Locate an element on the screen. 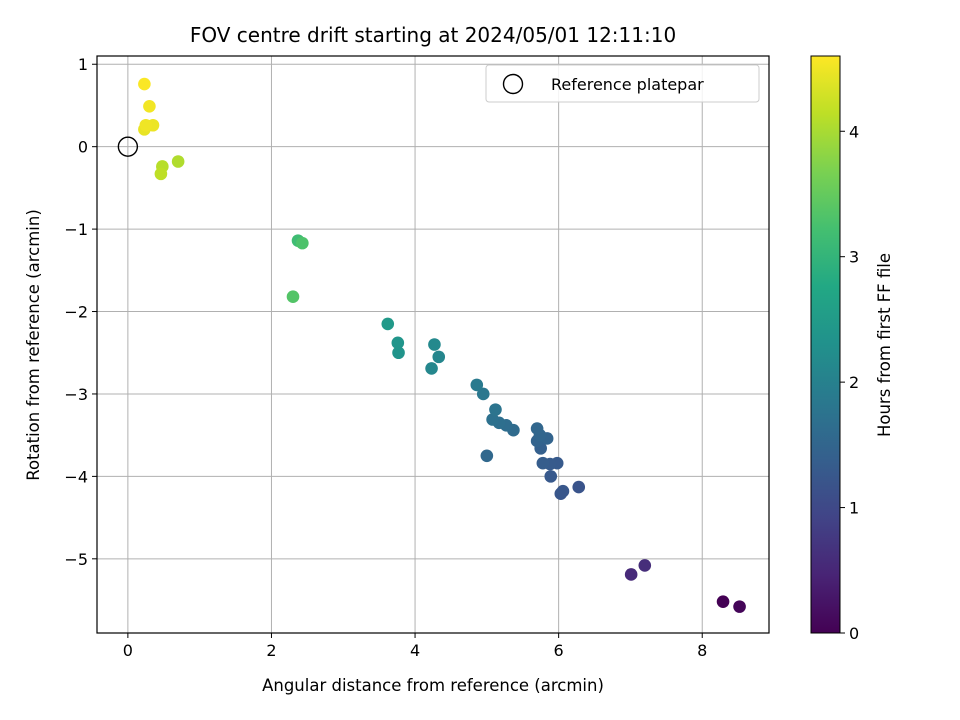  colorbar-tick-label: 1 is located at coordinates (854, 508).